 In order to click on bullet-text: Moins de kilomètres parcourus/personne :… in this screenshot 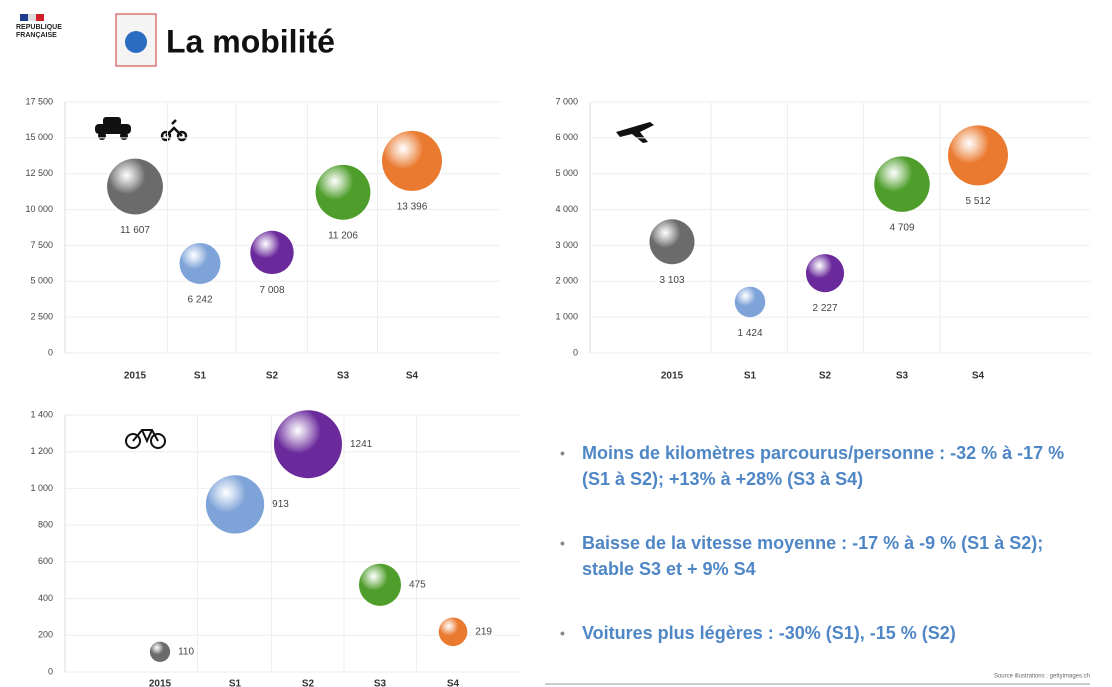, I will do `click(823, 466)`.